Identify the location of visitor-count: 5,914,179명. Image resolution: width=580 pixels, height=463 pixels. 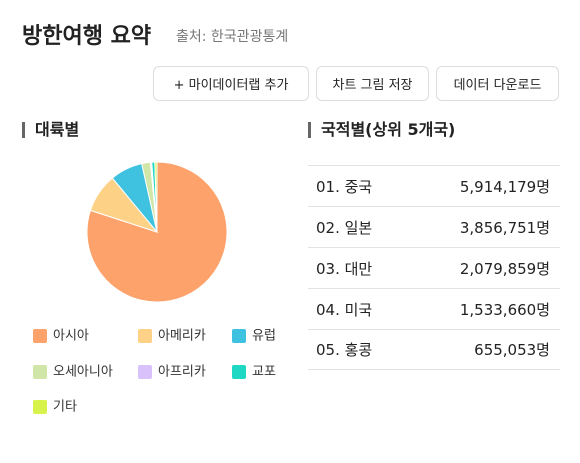
(504, 186).